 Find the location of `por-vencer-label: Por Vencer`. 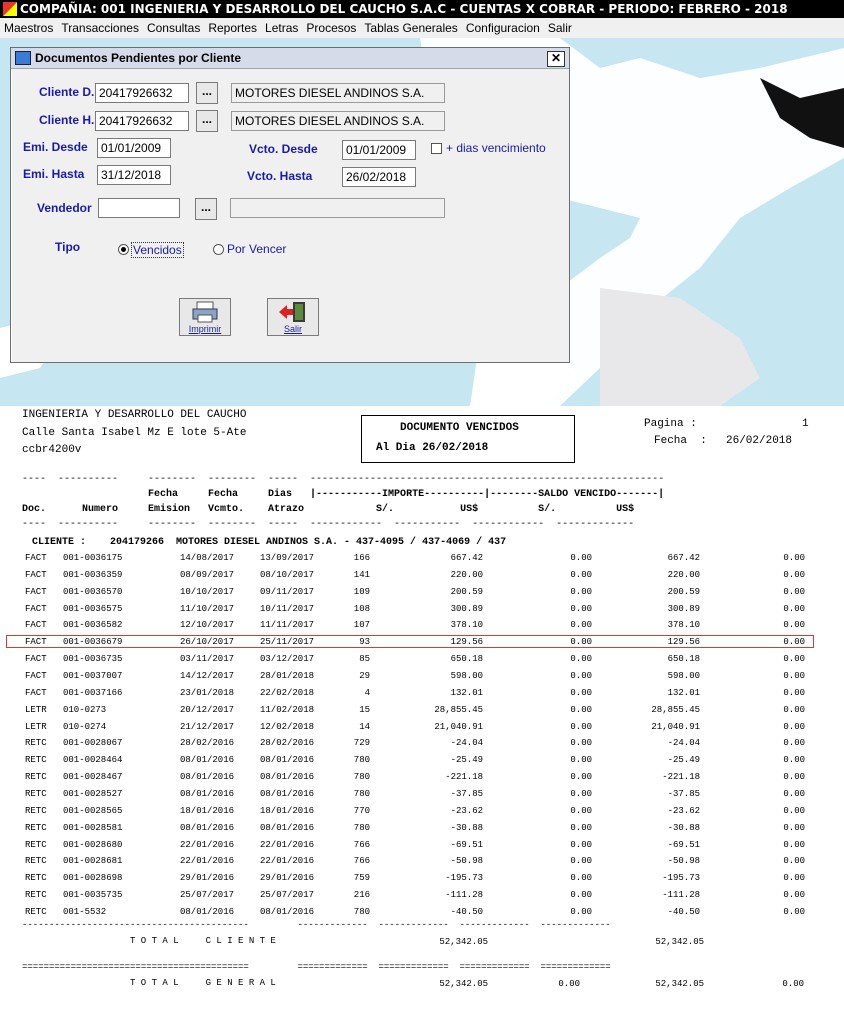

por-vencer-label: Por Vencer is located at coordinates (257, 249).